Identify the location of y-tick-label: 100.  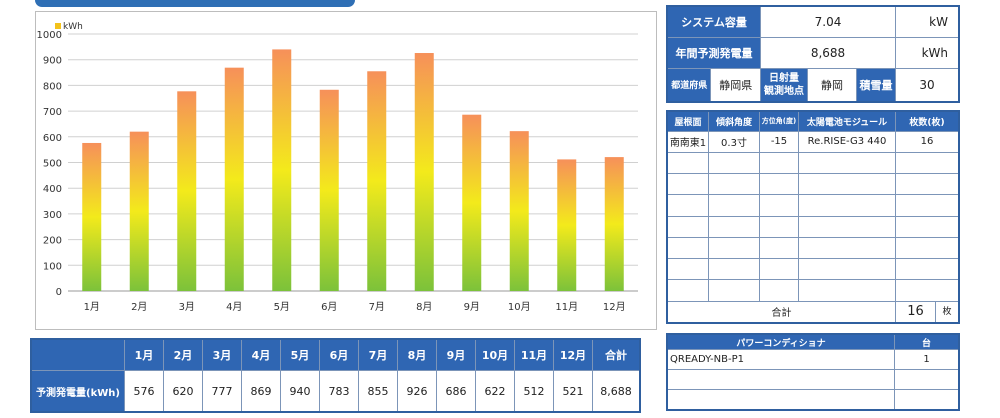
(52, 266).